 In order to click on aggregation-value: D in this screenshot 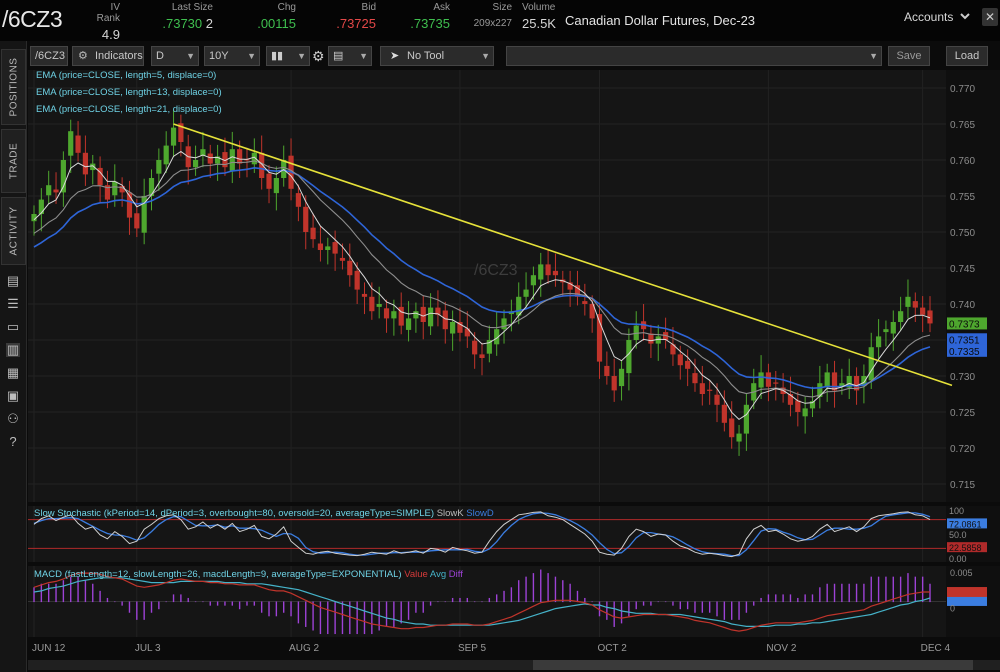, I will do `click(160, 56)`.